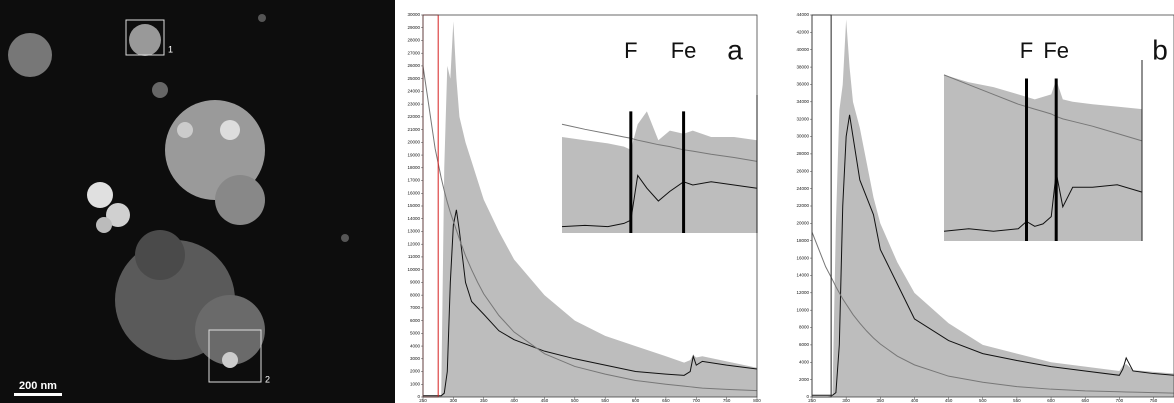 The image size is (1174, 403). I want to click on panel-label: a, so click(735, 49).